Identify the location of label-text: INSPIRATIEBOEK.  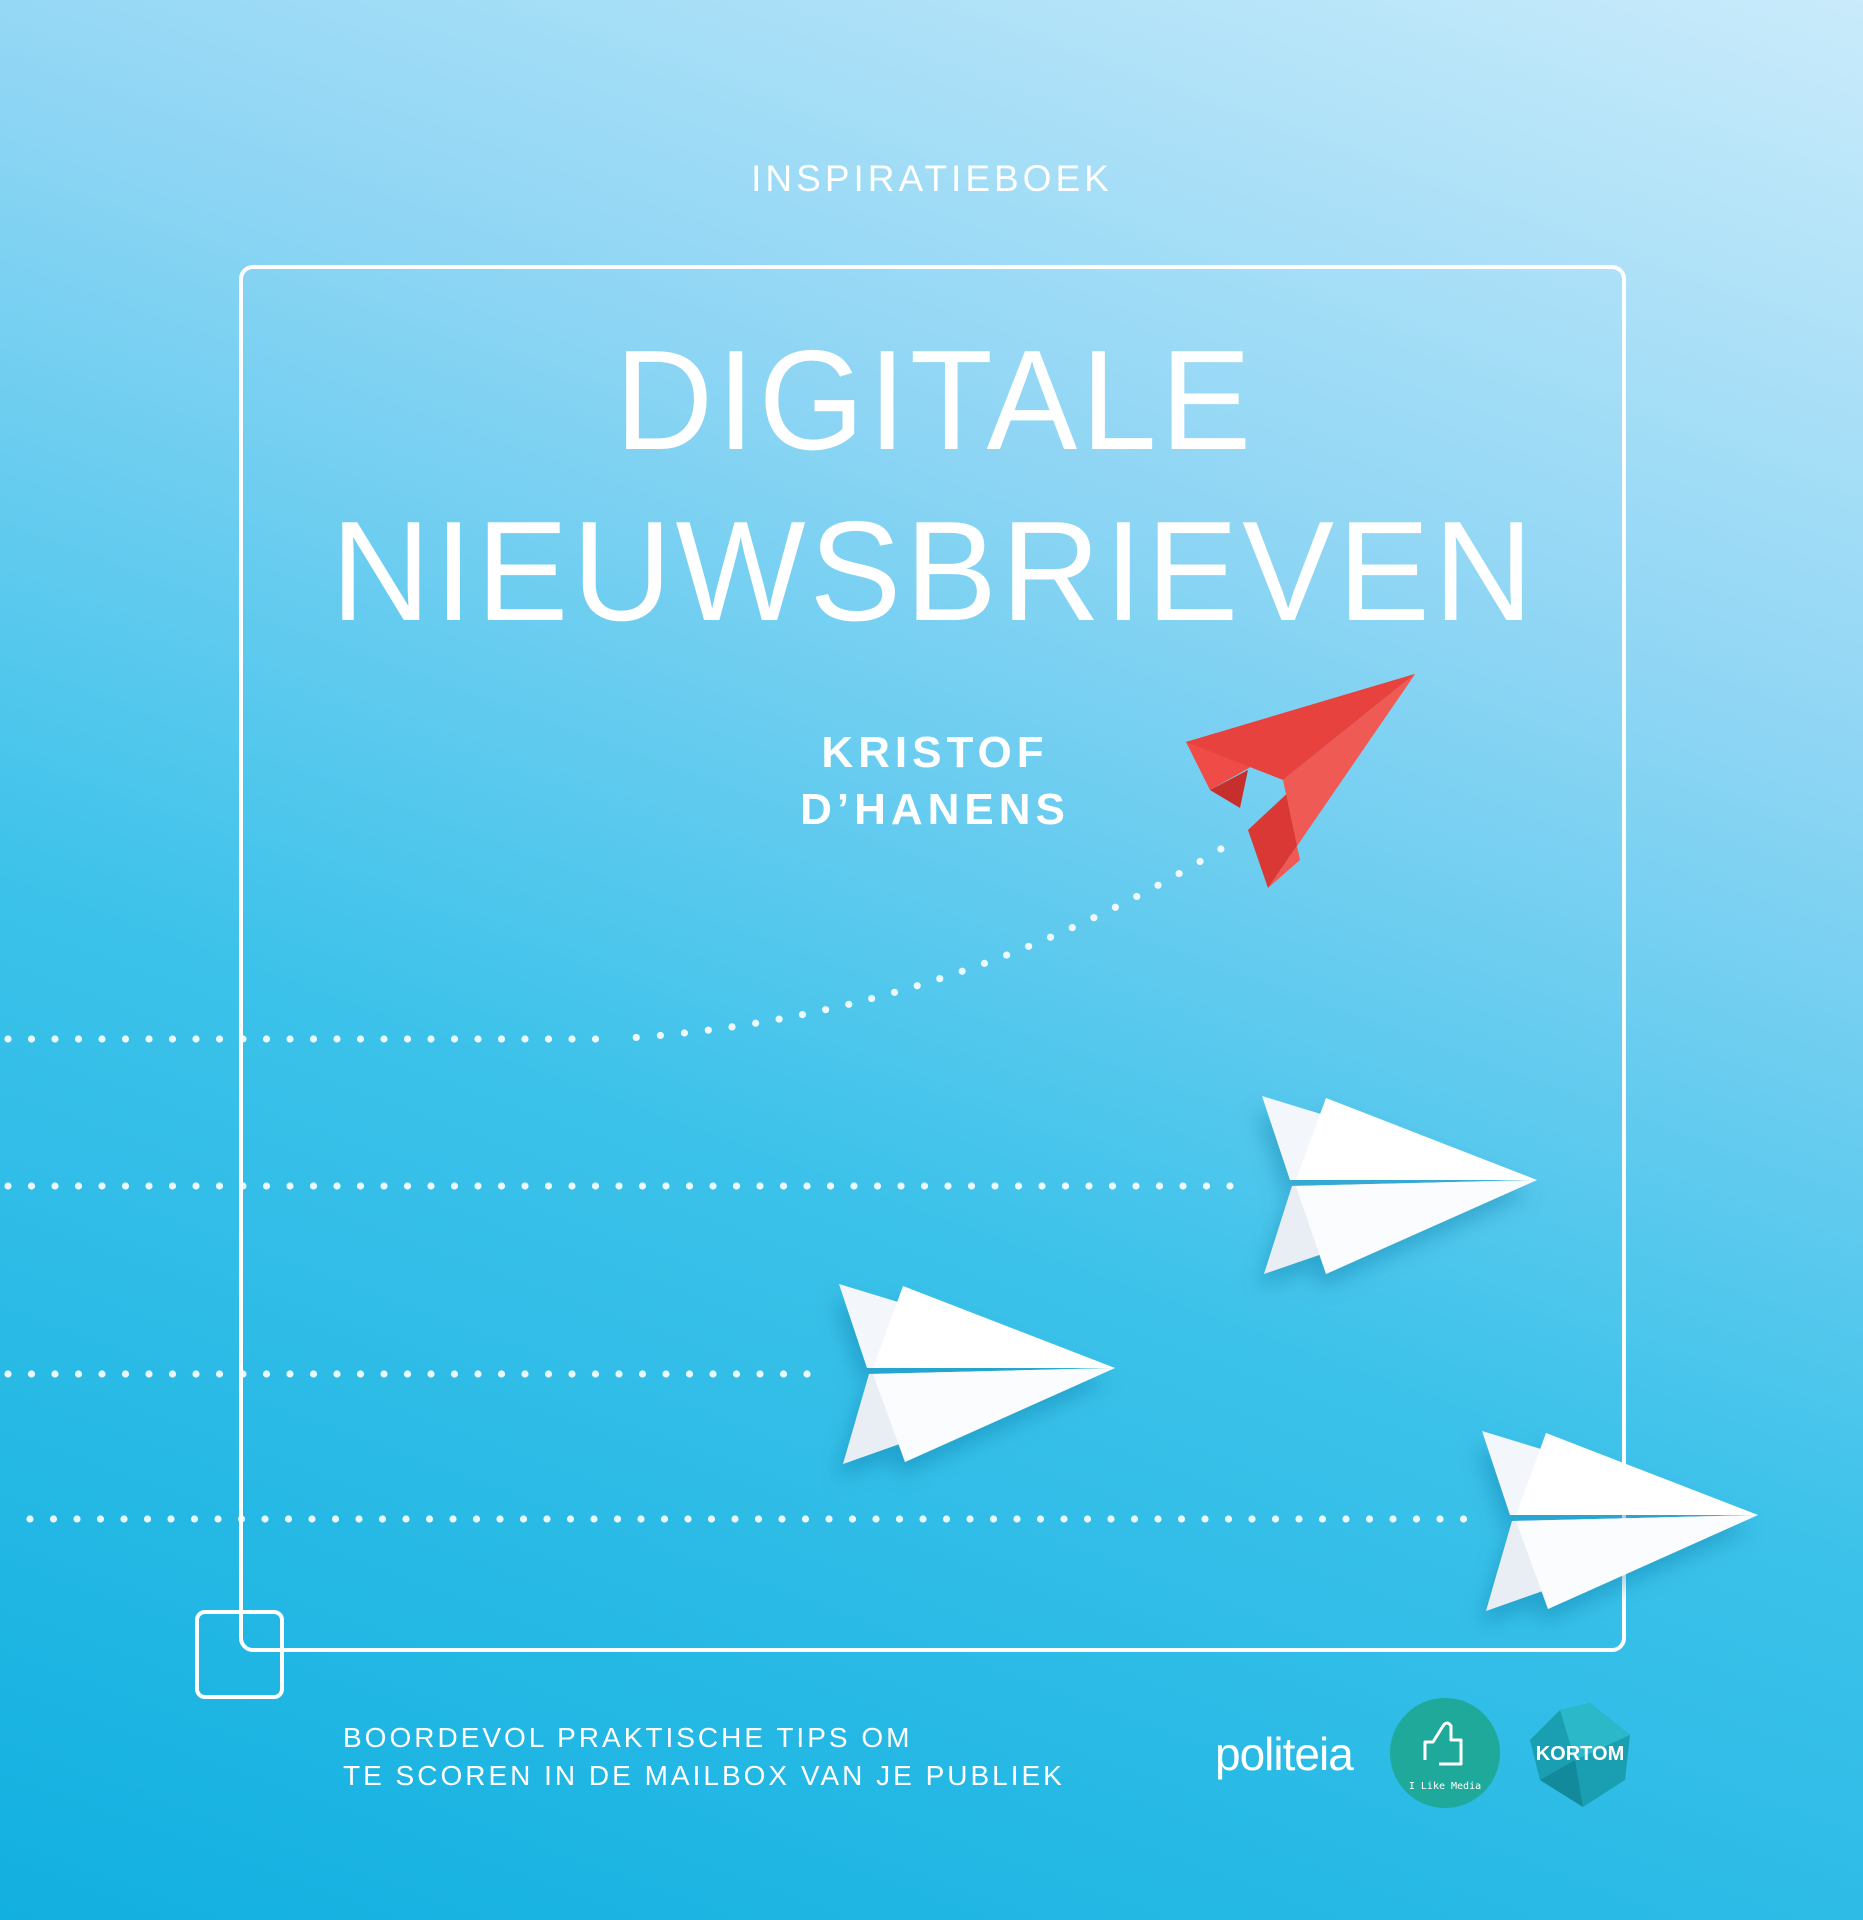
(932, 178).